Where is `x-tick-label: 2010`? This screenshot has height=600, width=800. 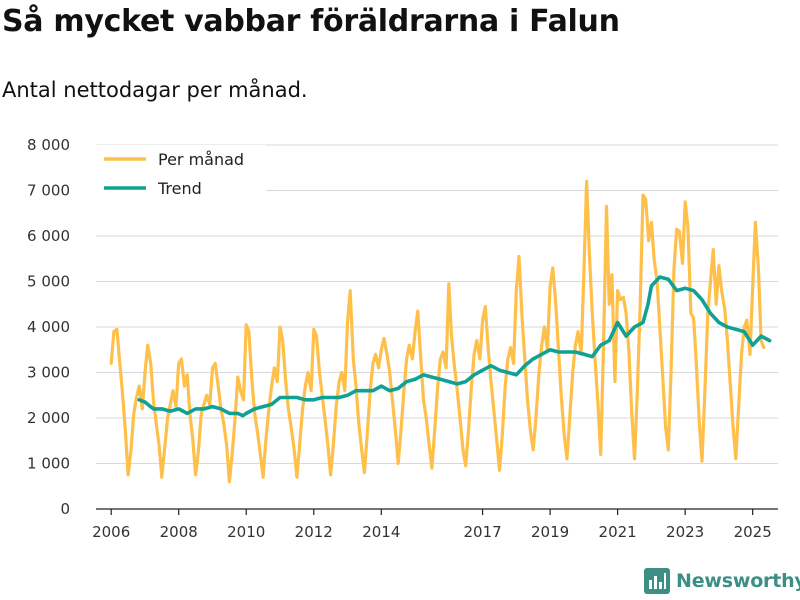
x-tick-label: 2010 is located at coordinates (246, 532).